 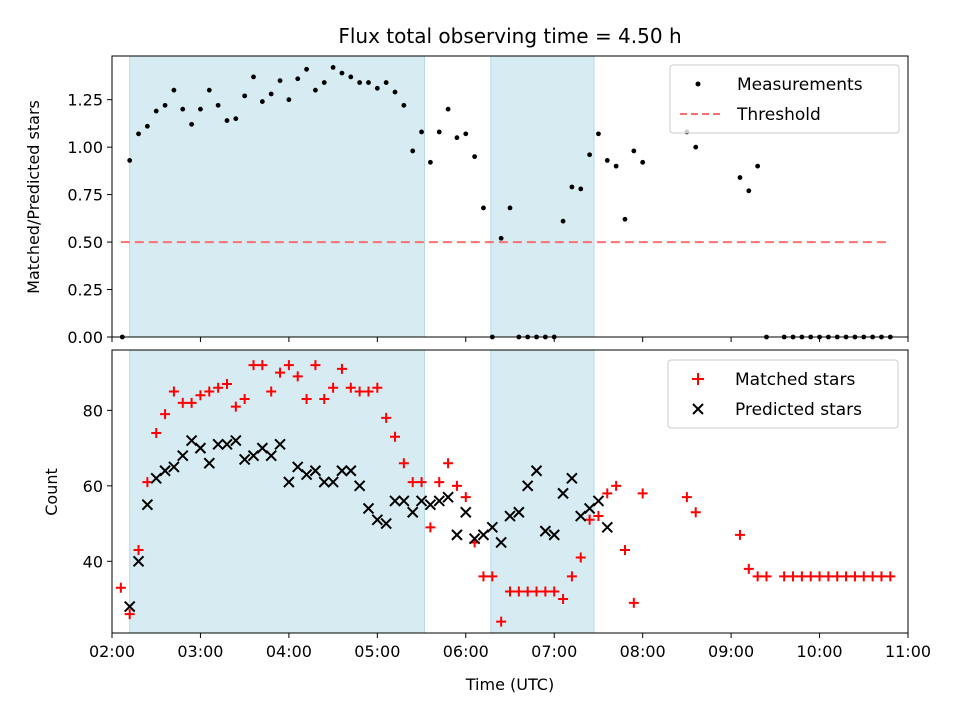 I want to click on top-legend-box, so click(x=784, y=99).